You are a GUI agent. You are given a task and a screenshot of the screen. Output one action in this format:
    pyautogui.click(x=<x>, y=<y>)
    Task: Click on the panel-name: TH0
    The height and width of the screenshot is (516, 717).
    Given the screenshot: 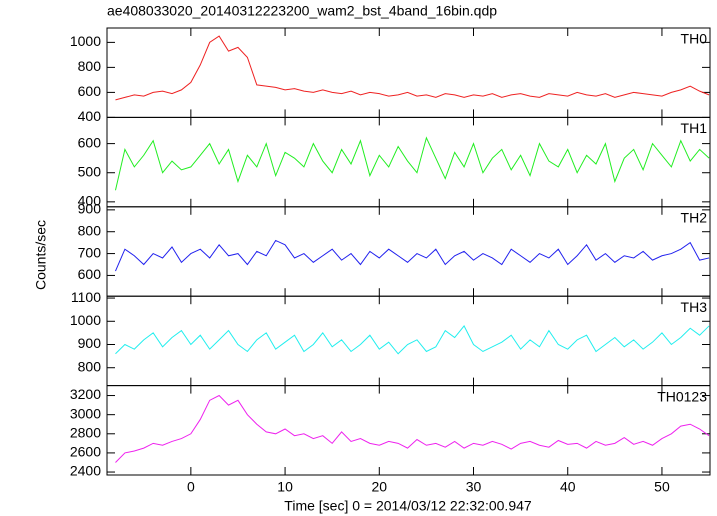 What is the action you would take?
    pyautogui.click(x=694, y=39)
    